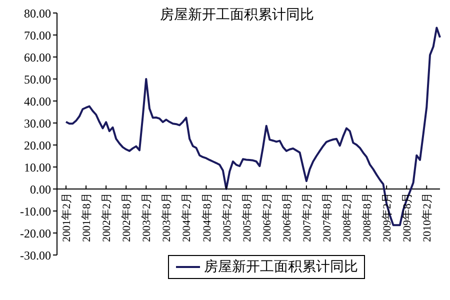  Describe the element at coordinates (247, 217) in the screenshot. I see `x-tick-label: 2005年8月` at that location.